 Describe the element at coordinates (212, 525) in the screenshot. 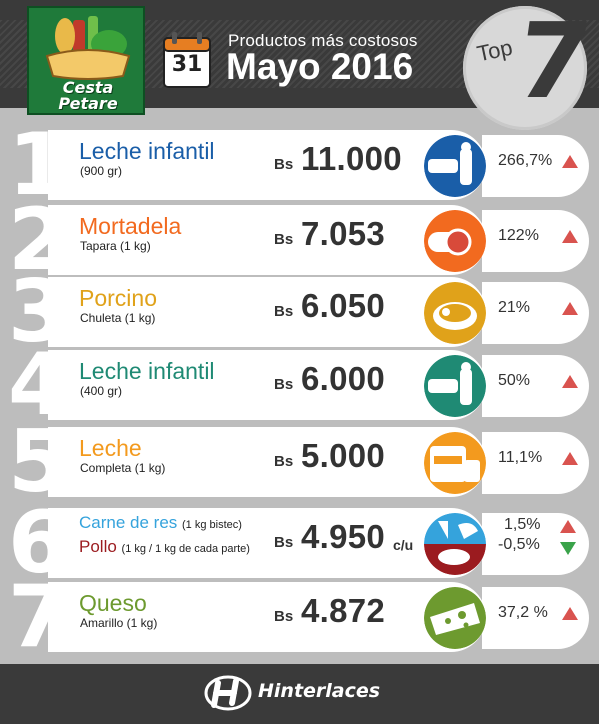

I see `product-note: (1 kg bistec)` at that location.